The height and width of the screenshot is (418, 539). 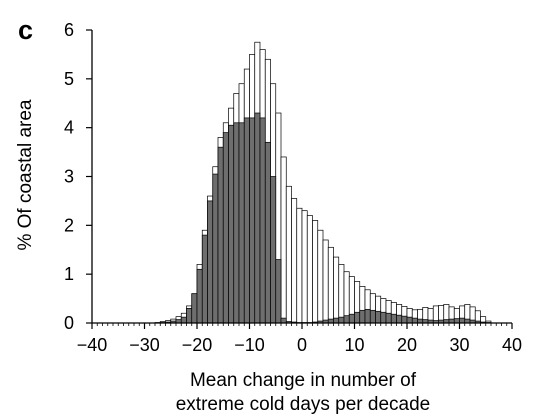 What do you see at coordinates (302, 345) in the screenshot?
I see `x-tick-label: 0` at bounding box center [302, 345].